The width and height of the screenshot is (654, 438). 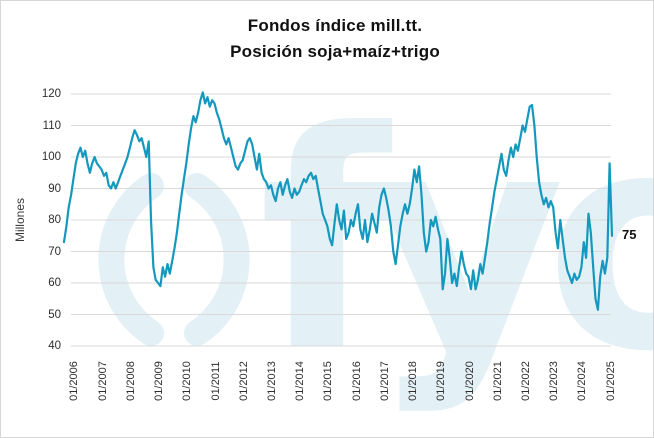 I want to click on x-tick-label: 01/2020, so click(x=469, y=381).